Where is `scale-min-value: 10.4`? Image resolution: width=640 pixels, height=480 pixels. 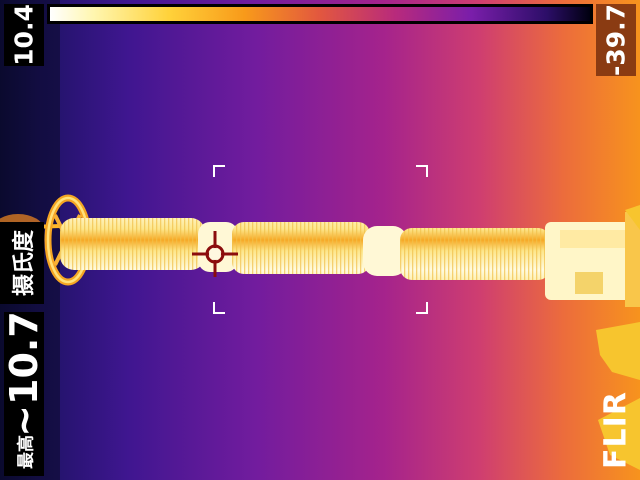
scale-min-value: 10.4 is located at coordinates (24, 35).